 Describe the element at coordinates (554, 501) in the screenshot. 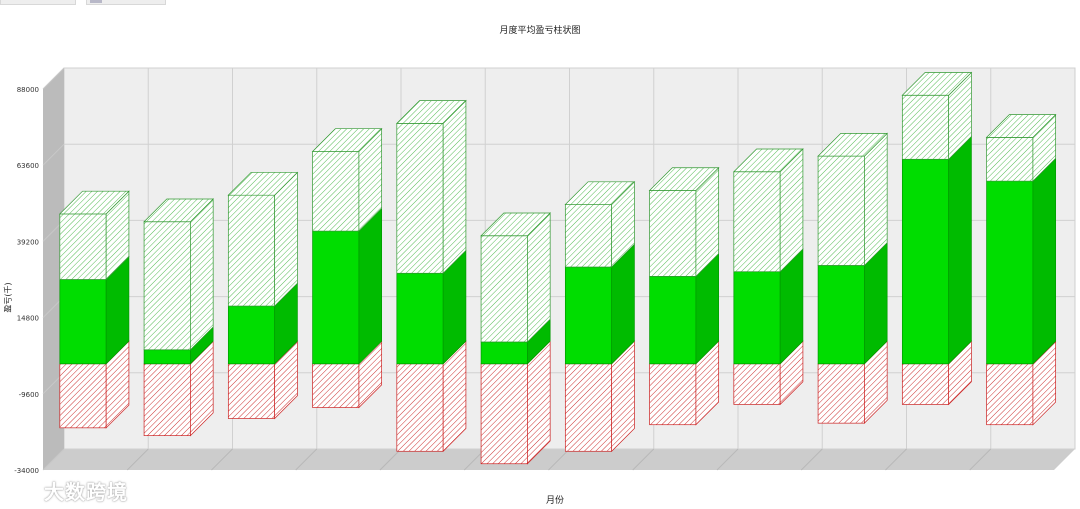

I see `x-axis-label: 月份` at that location.